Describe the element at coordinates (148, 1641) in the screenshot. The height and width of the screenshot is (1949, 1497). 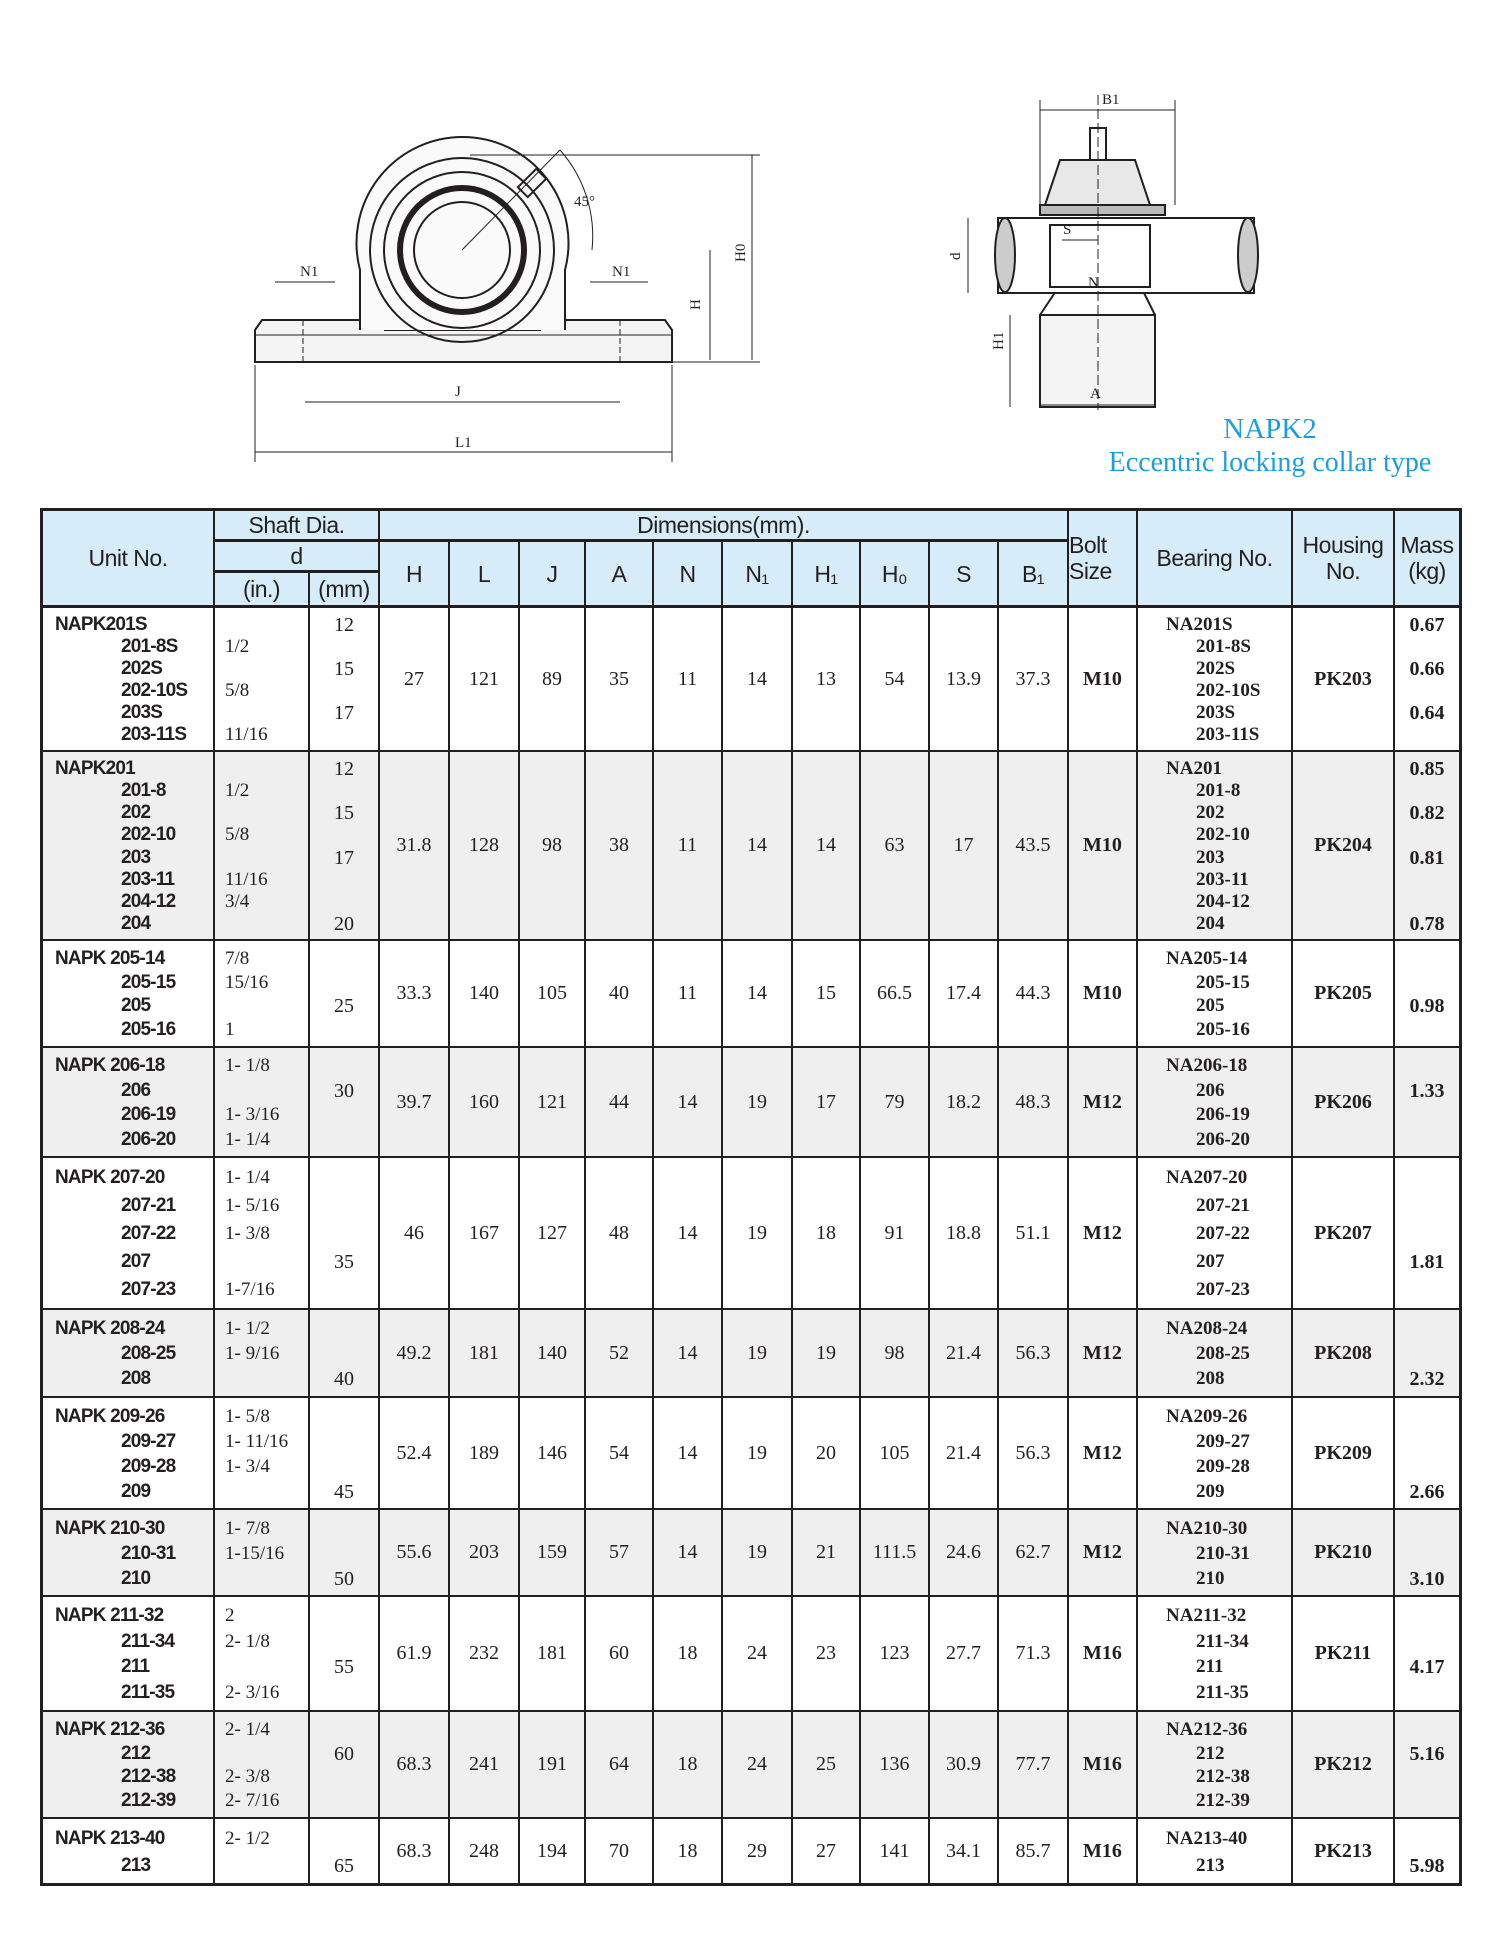
I see `unit-no-cell-line: 211-34` at that location.